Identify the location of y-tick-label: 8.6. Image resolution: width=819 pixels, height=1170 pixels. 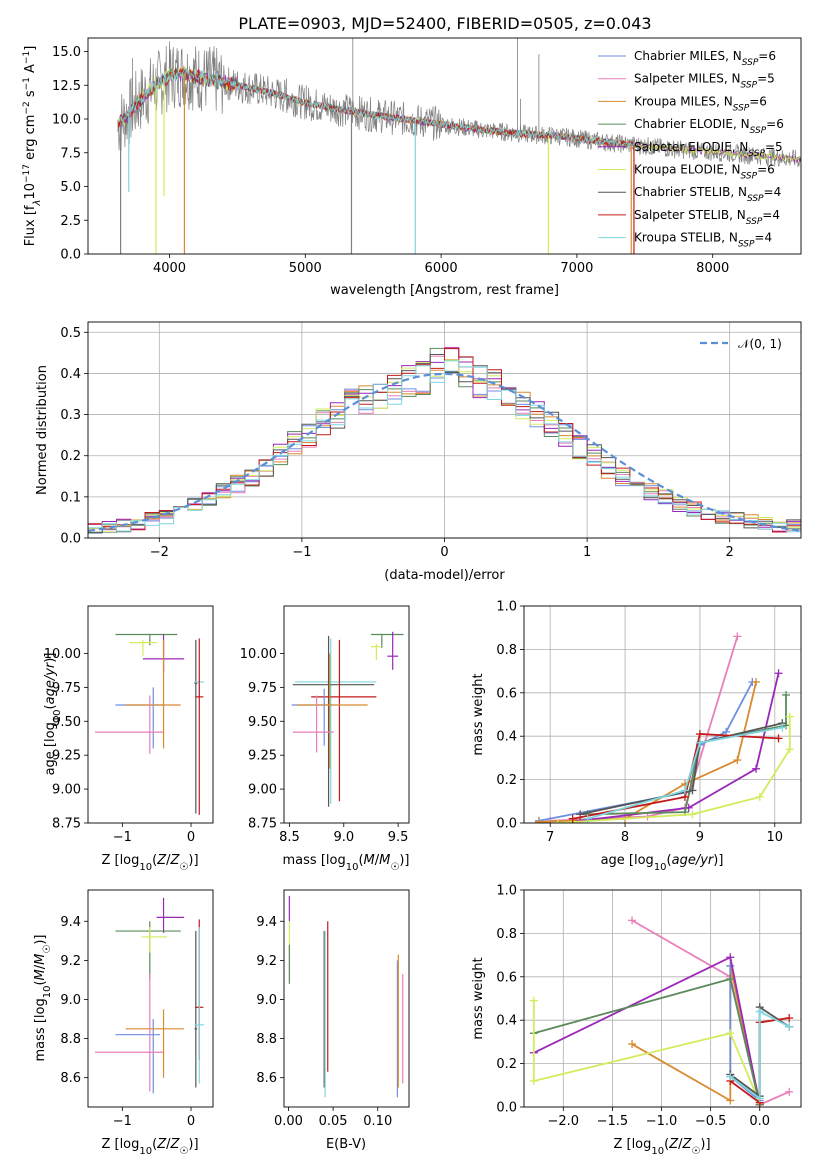
(70, 1078).